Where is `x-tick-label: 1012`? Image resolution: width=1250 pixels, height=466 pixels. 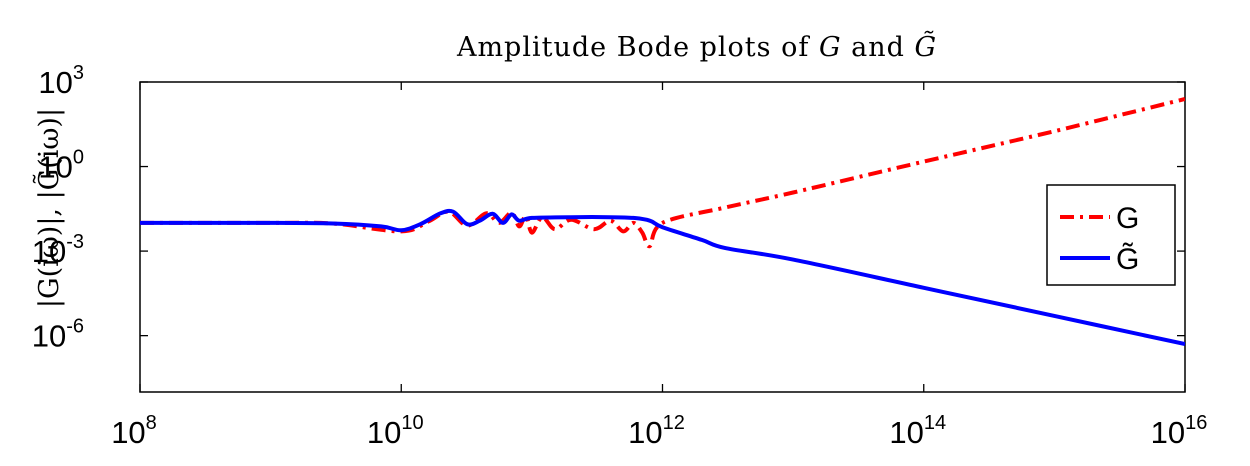
x-tick-label: 1012 is located at coordinates (656, 431).